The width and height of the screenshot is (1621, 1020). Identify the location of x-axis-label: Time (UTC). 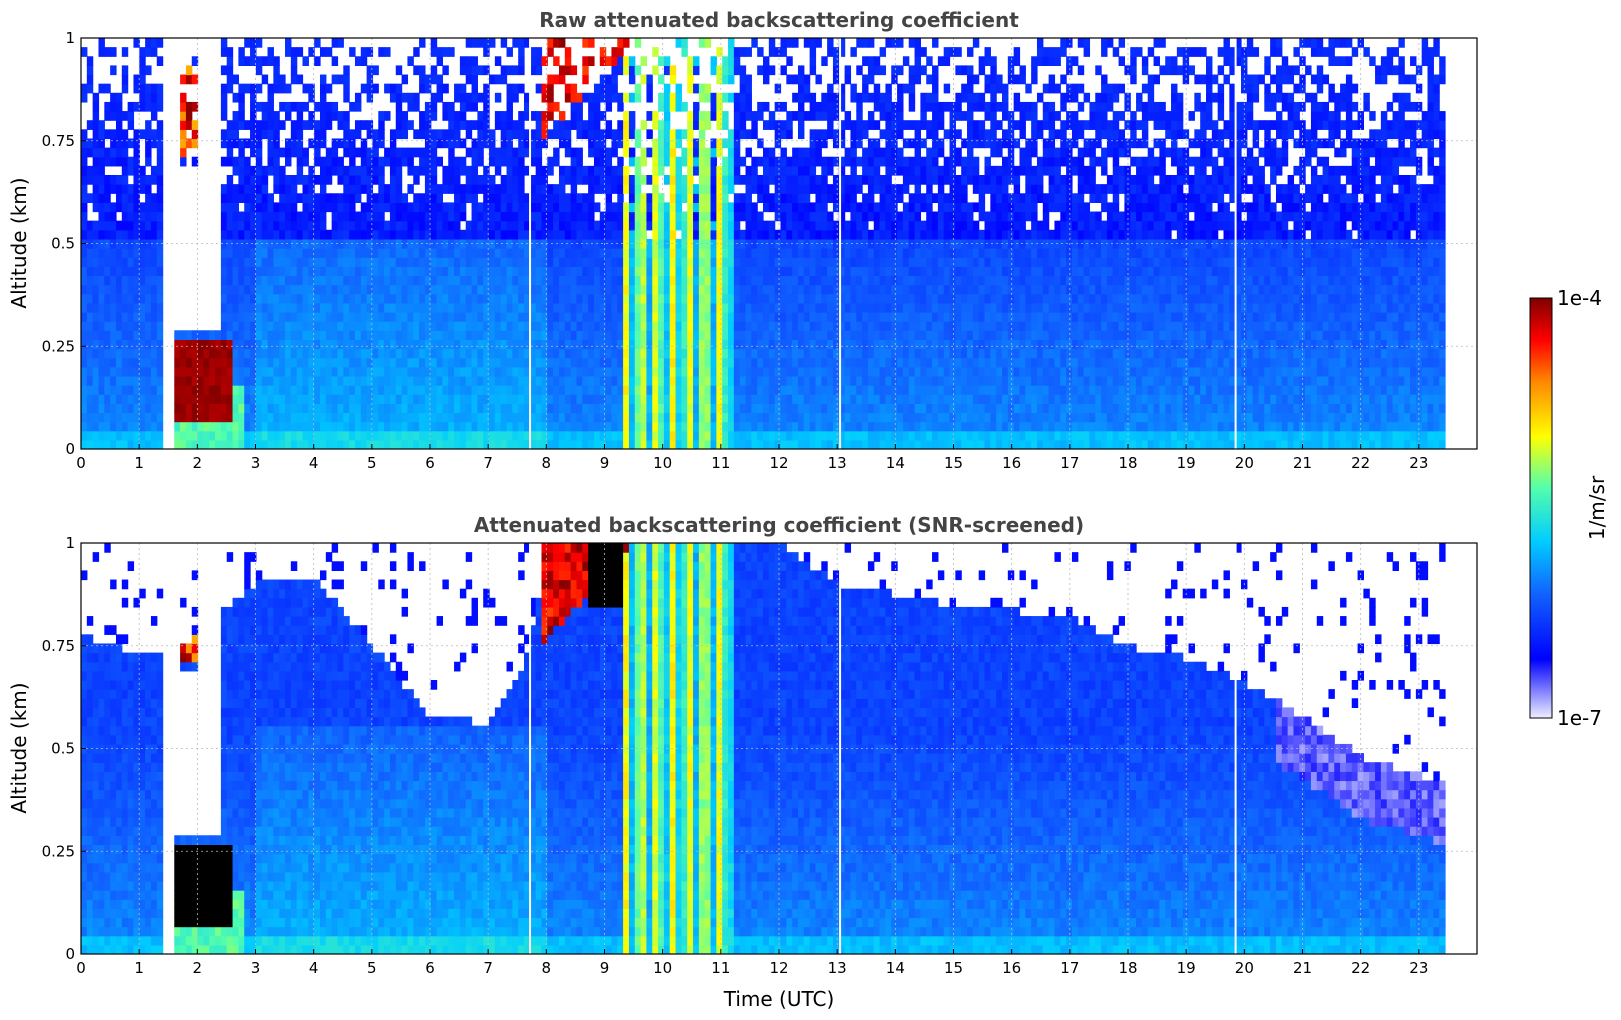
(779, 999).